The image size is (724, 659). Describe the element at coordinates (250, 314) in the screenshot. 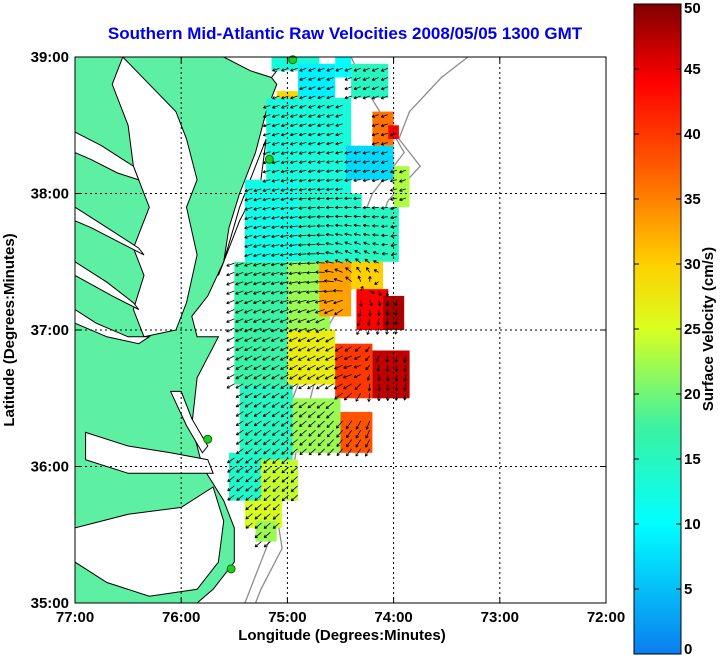

I see `radar-stations` at that location.